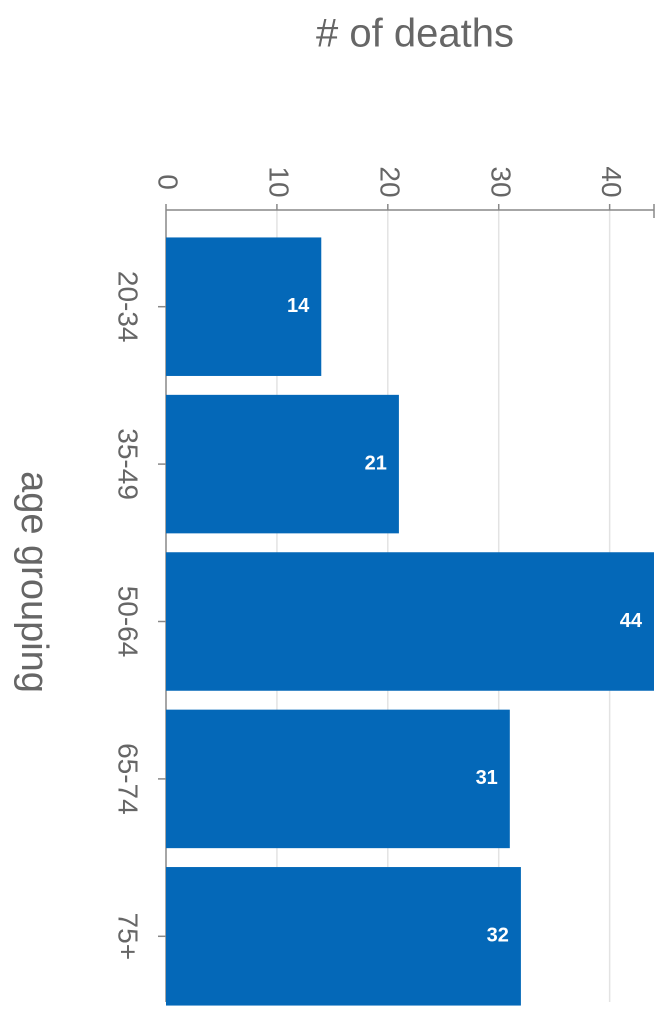  What do you see at coordinates (389, 181) in the screenshot?
I see `x-tick-label: 20` at bounding box center [389, 181].